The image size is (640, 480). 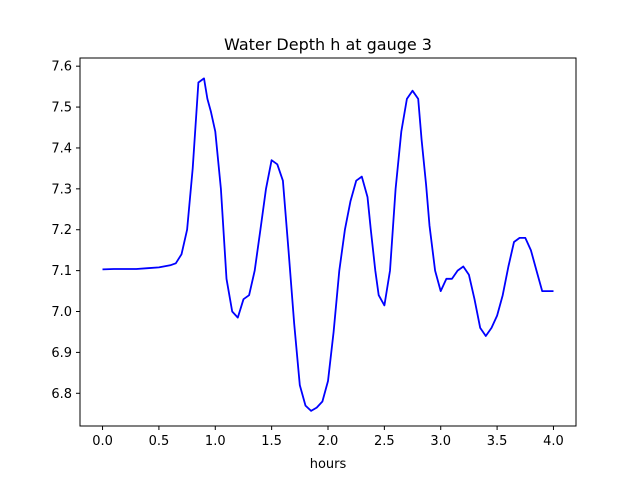 I want to click on x-axis-label: hours, so click(x=328, y=464).